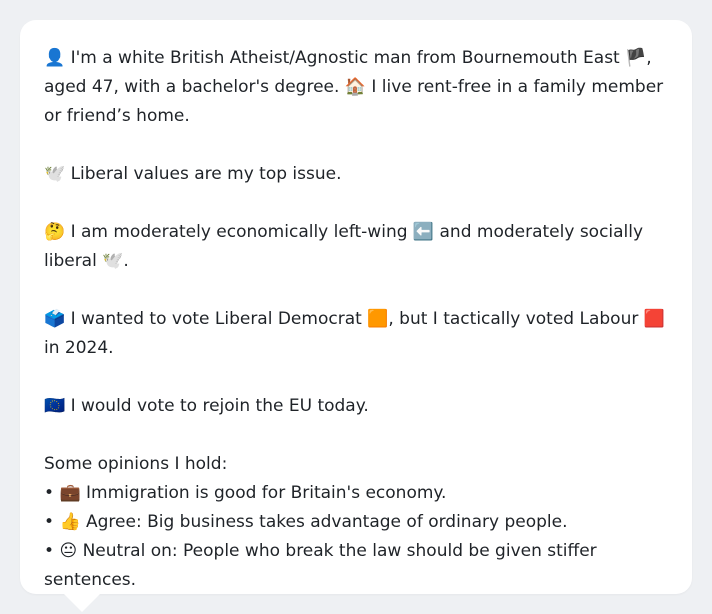  Describe the element at coordinates (654, 319) in the screenshot. I see `red-square-icon: 🟥` at that location.